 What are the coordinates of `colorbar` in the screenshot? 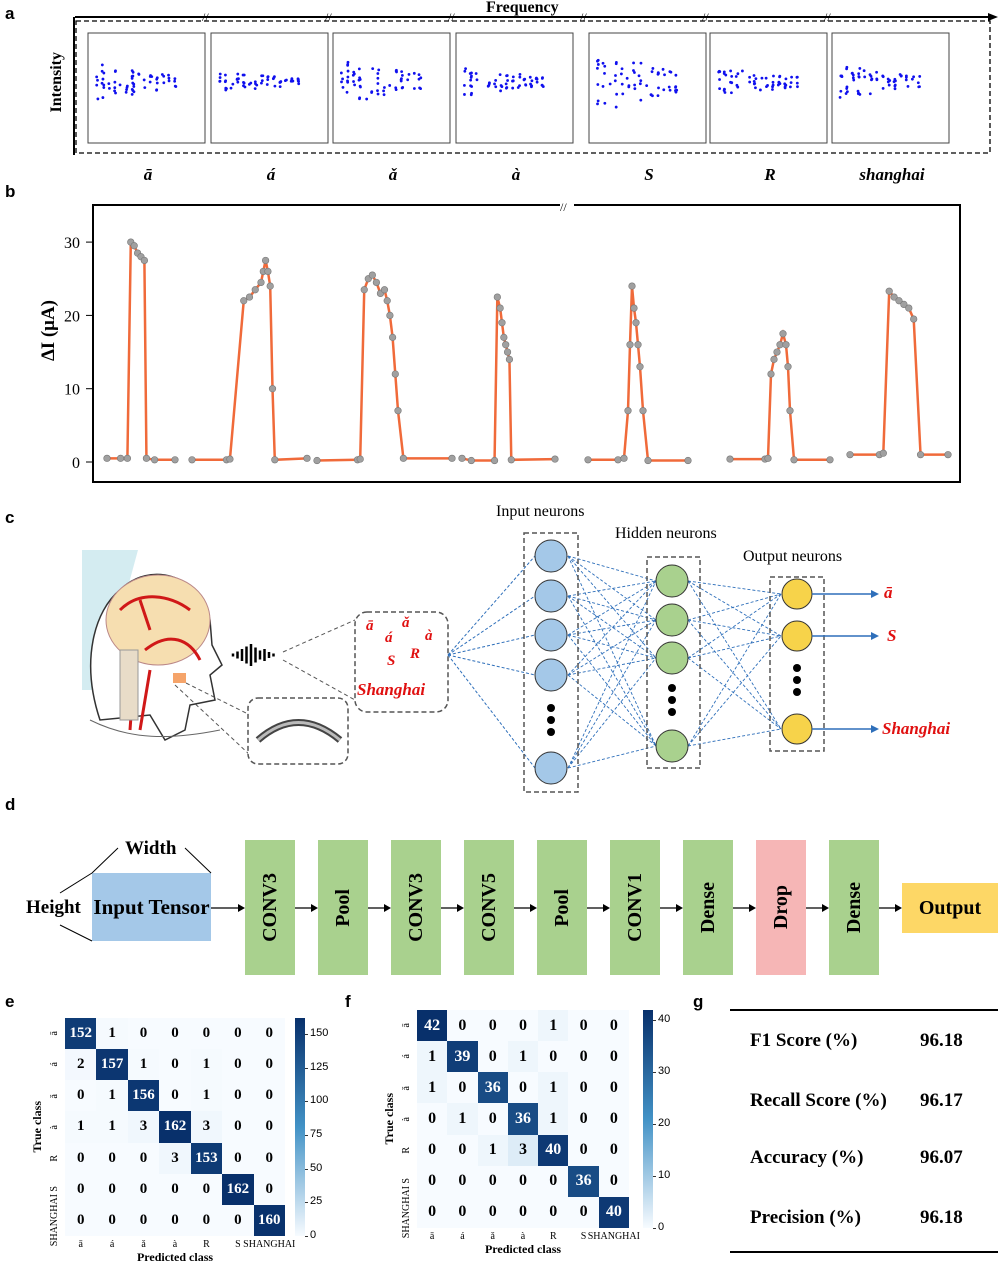 It's located at (648, 1119).